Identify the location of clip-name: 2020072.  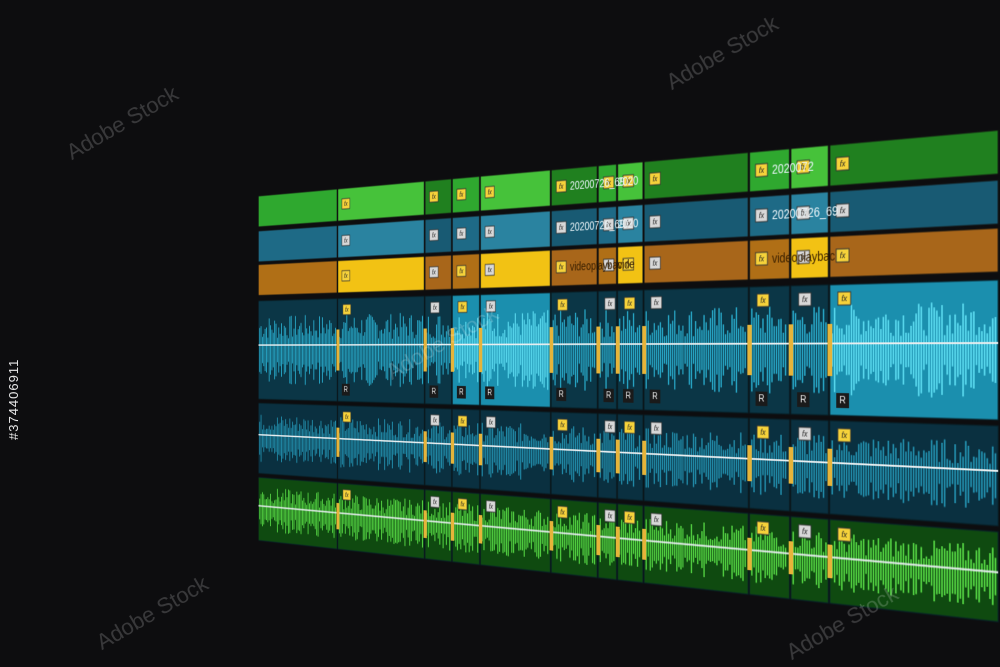
(793, 168).